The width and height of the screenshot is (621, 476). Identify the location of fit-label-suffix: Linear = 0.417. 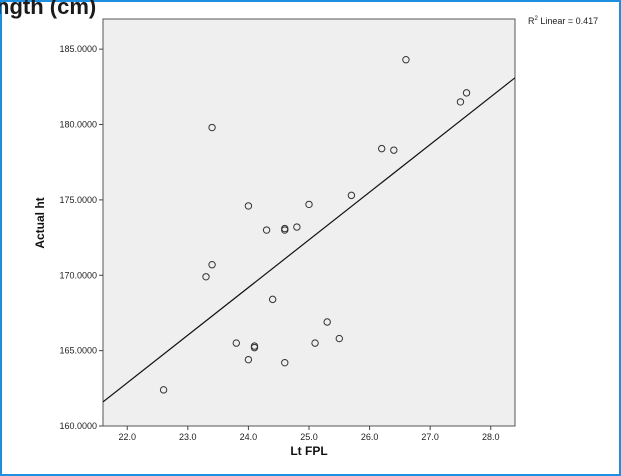
(568, 21).